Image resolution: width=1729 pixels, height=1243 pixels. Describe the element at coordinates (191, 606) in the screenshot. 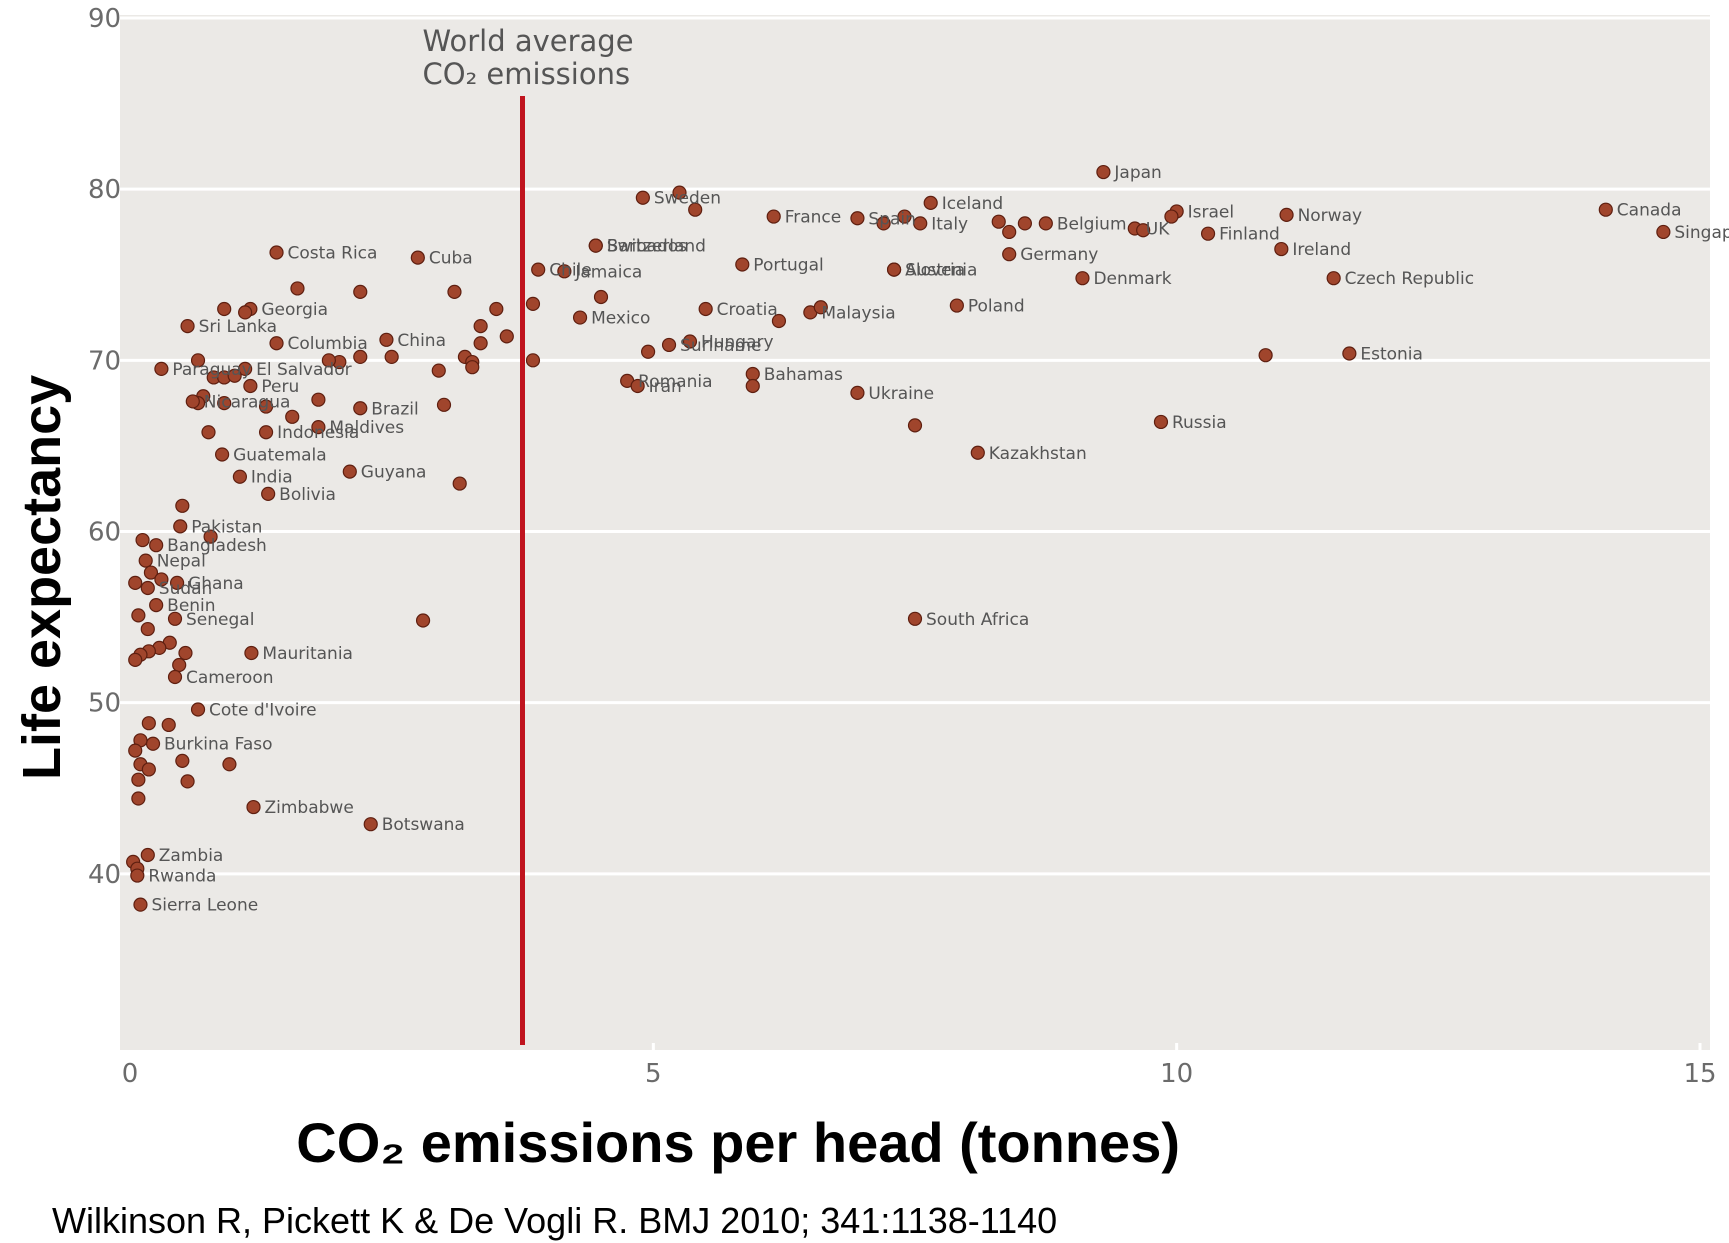

I see `point-label: Benin` at that location.